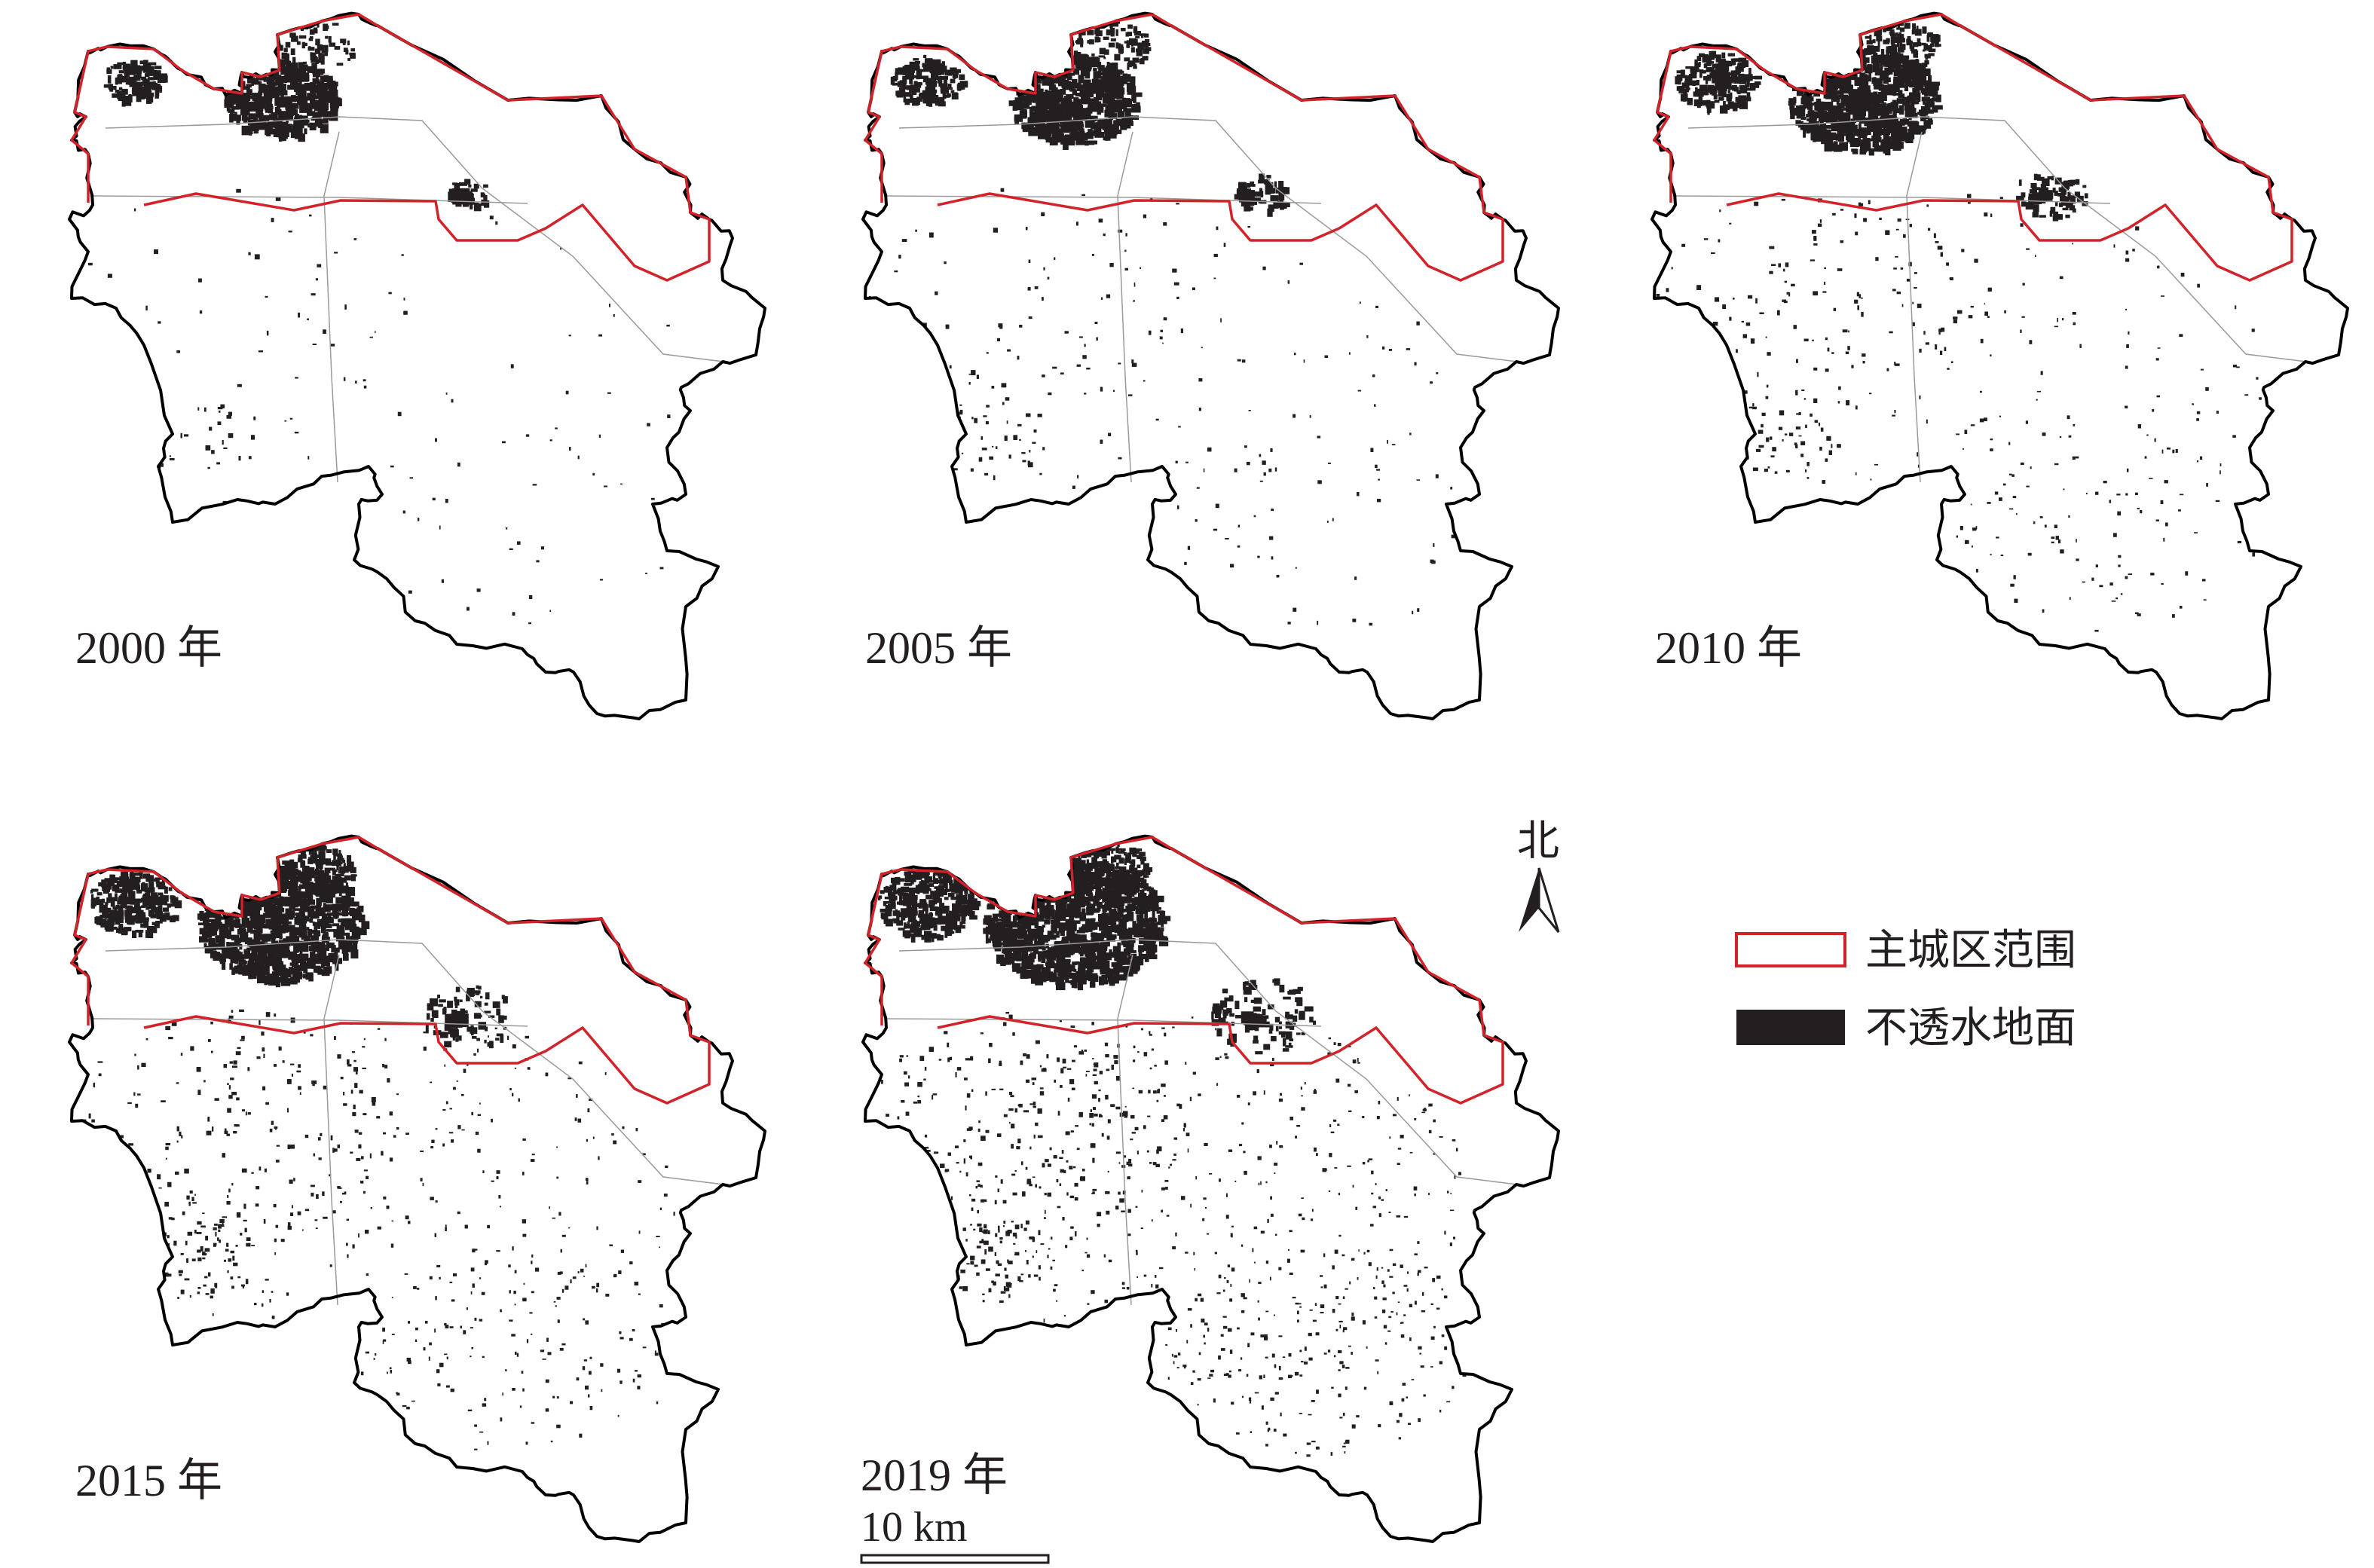  Describe the element at coordinates (414, 239) in the screenshot. I see `road-line` at that location.